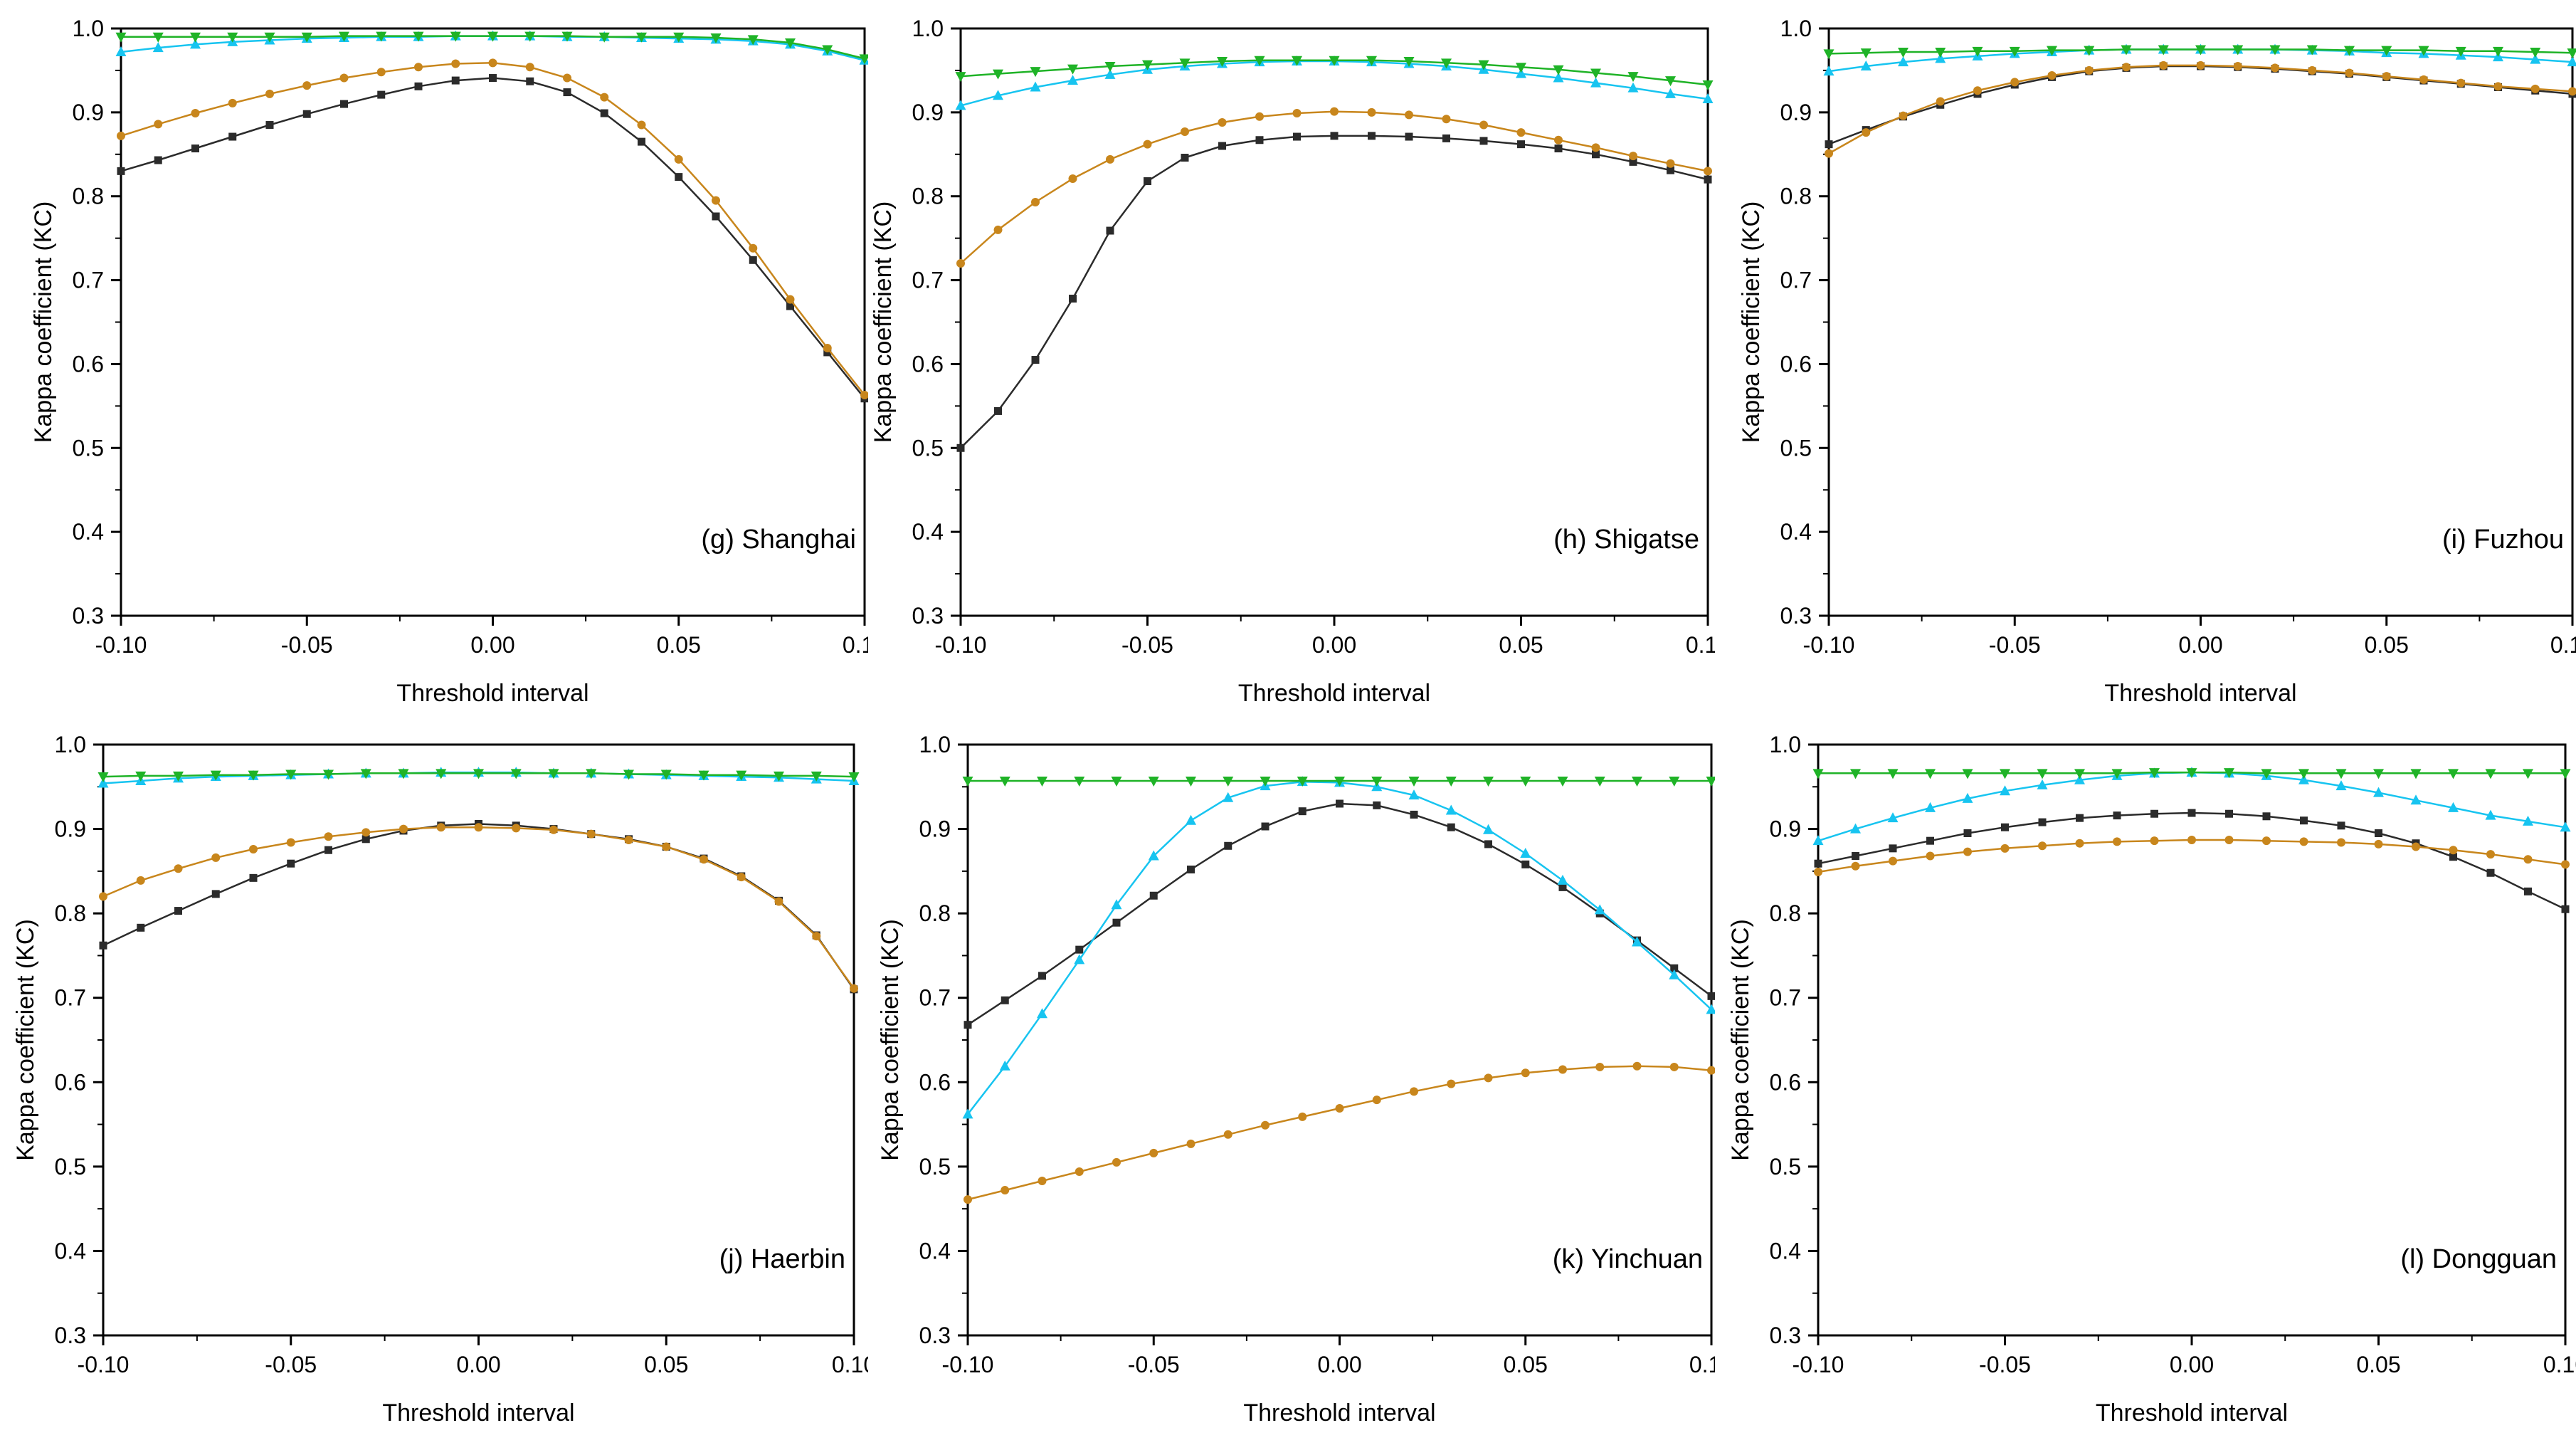  I want to click on y-tick-label: 0.9, so click(70, 829).